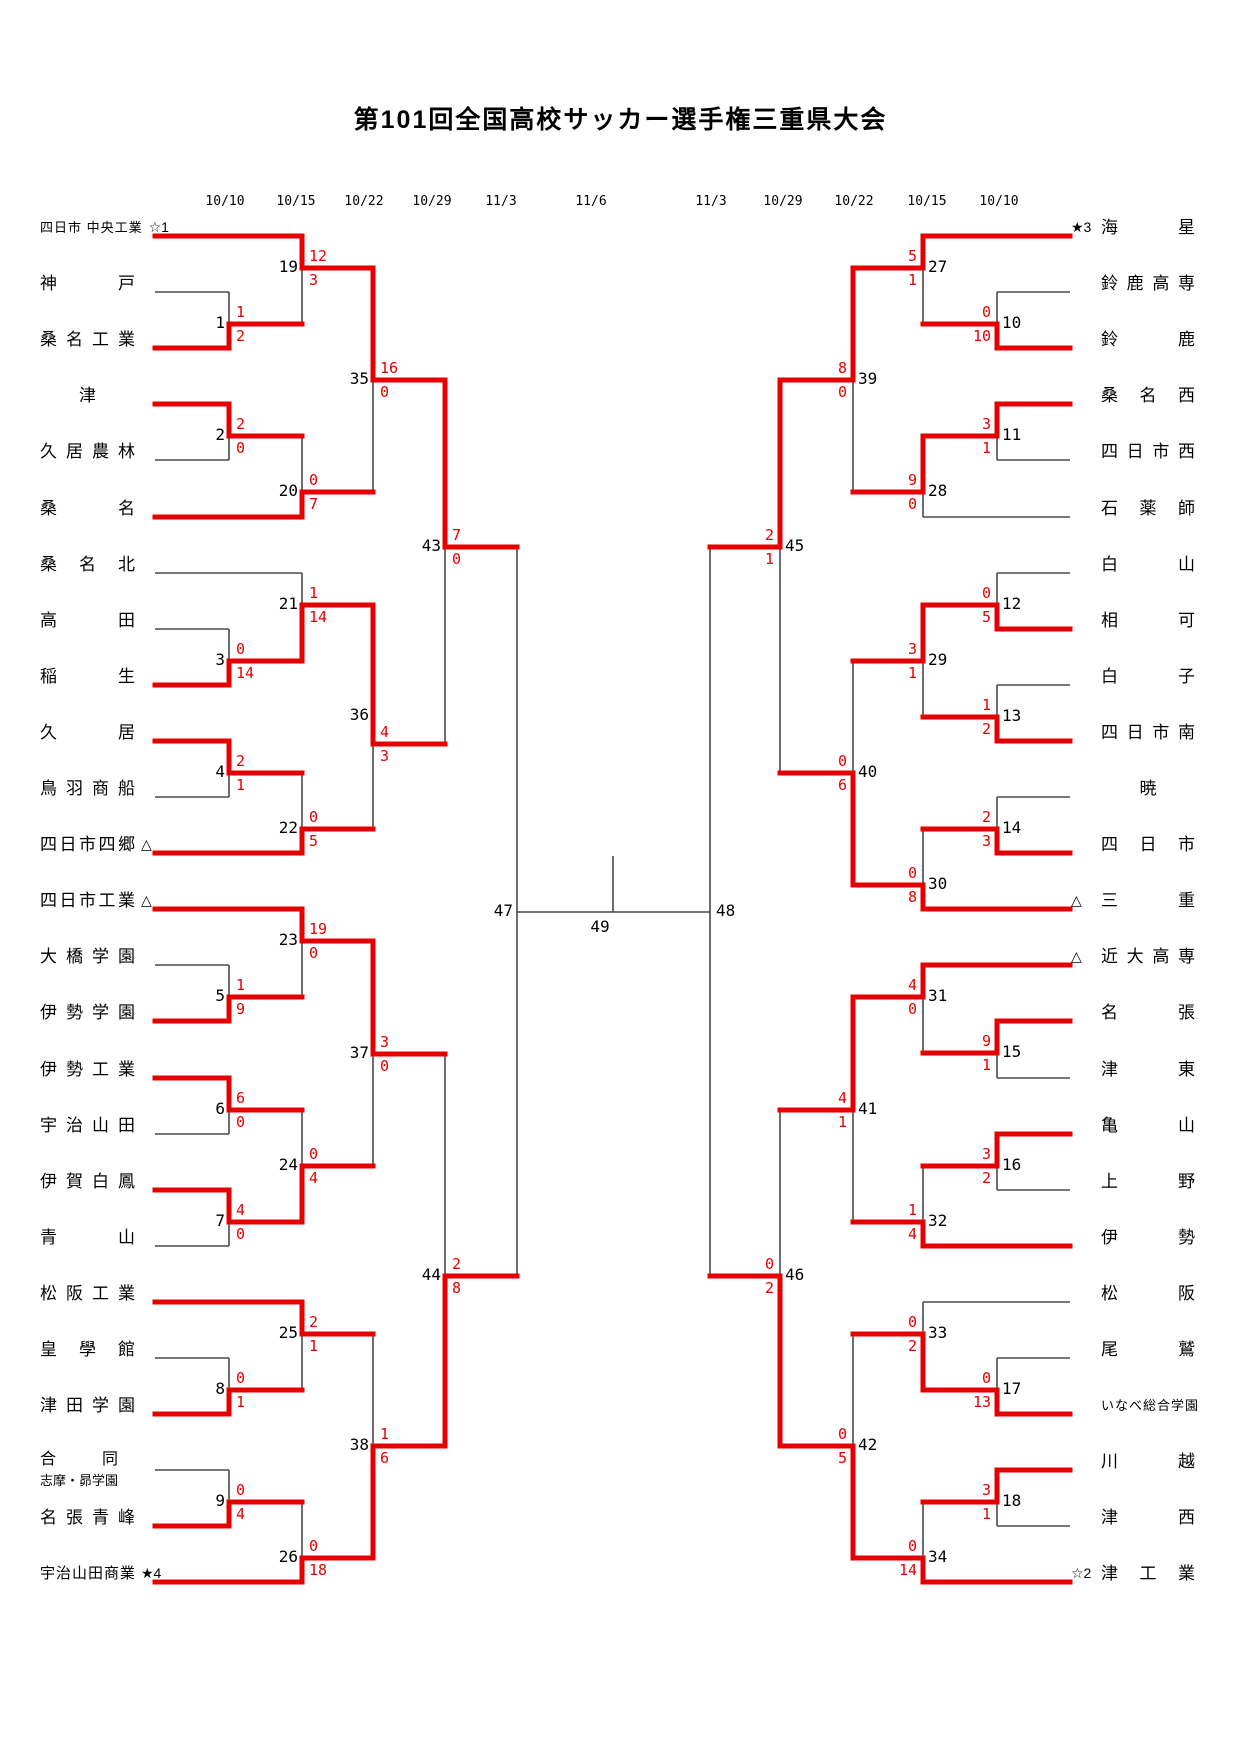 The width and height of the screenshot is (1241, 1754). Describe the element at coordinates (1152, 227) in the screenshot. I see `team-label: ★3 海星` at that location.